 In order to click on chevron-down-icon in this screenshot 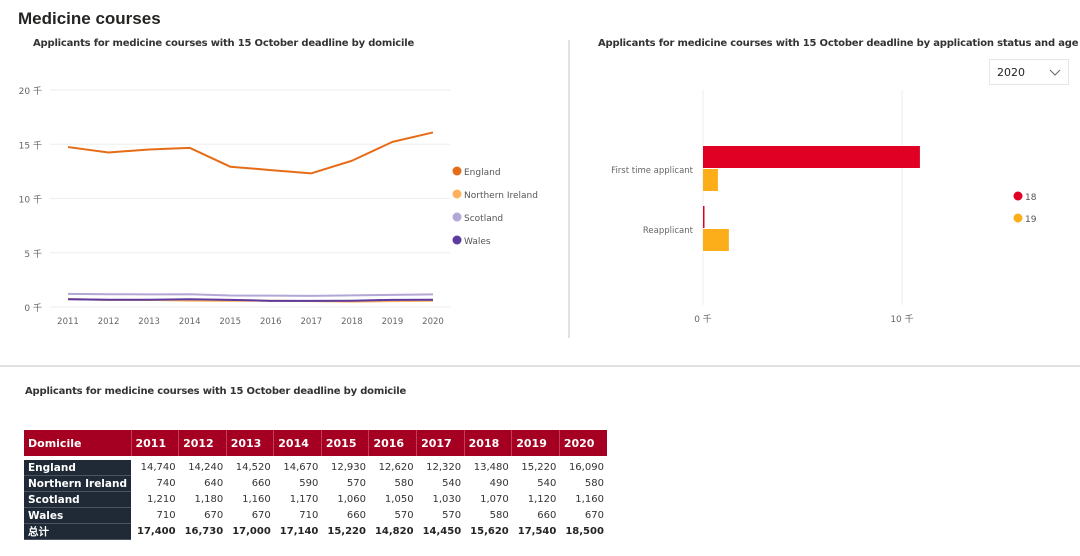, I will do `click(1055, 72)`.